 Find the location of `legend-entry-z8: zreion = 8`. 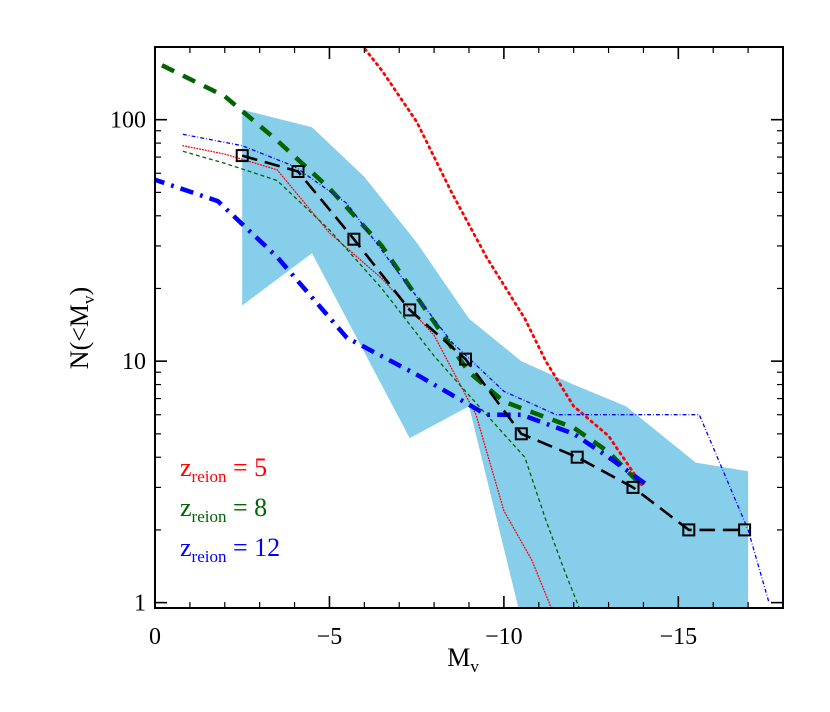

legend-entry-z8: zreion = 8 is located at coordinates (223, 509).